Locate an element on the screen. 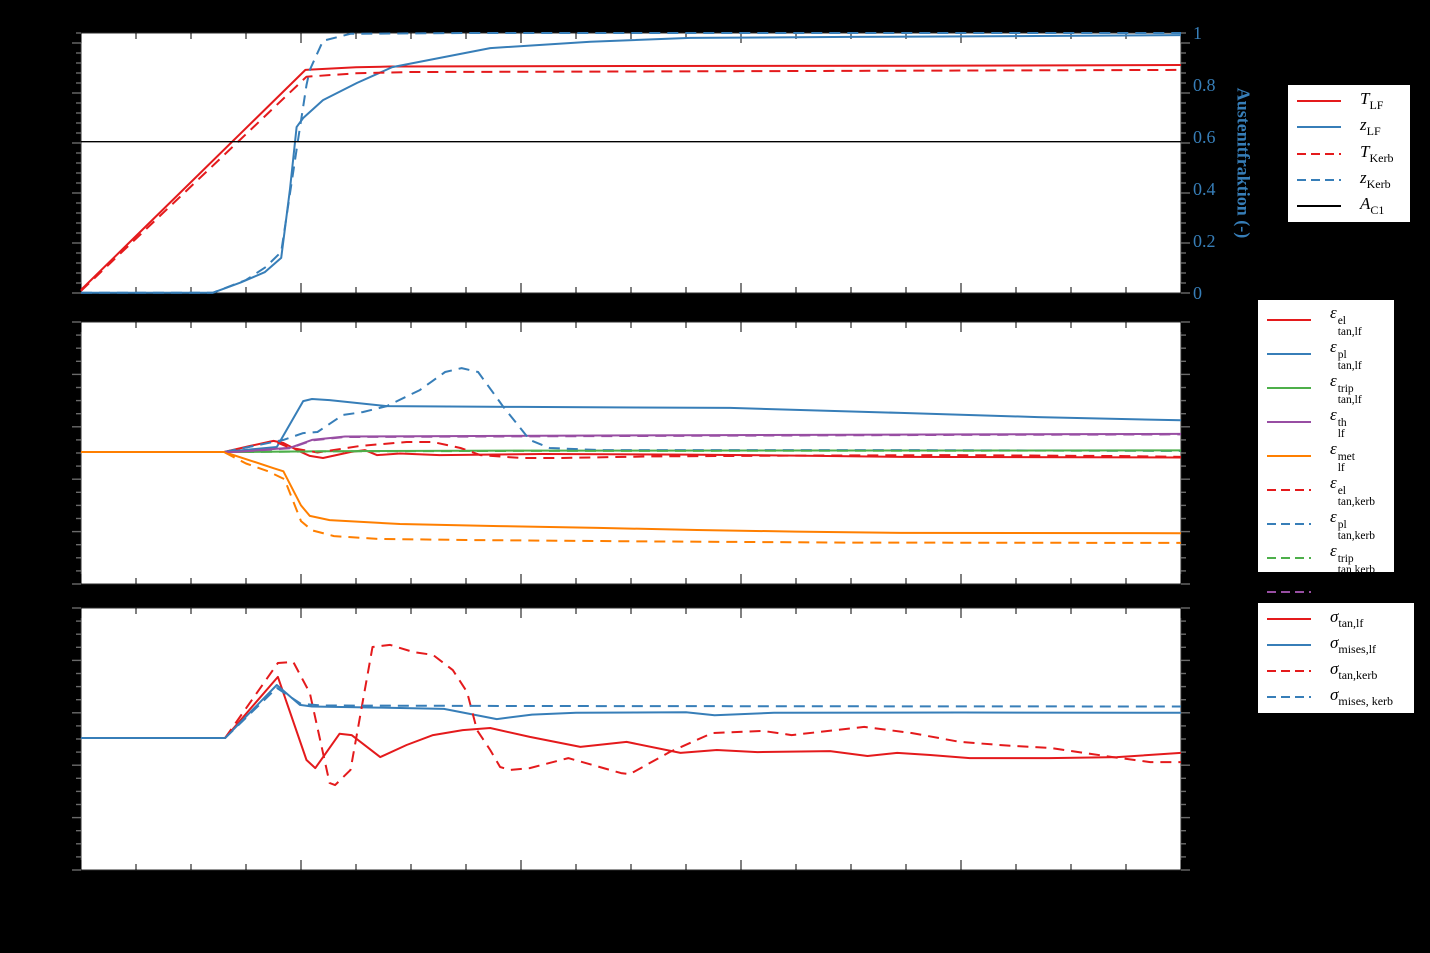 The width and height of the screenshot is (1430, 953). legend-label: TLF is located at coordinates (1372, 101).